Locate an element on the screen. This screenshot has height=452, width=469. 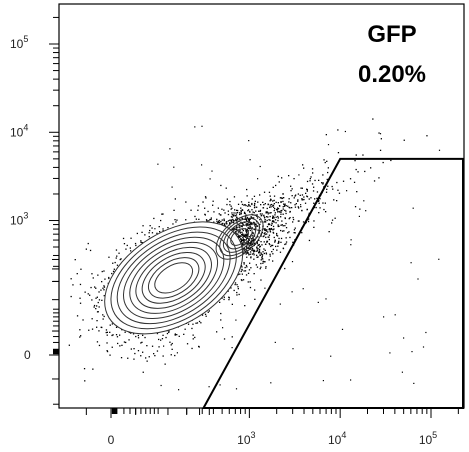
y-tick-label: 0 is located at coordinates (27, 355).